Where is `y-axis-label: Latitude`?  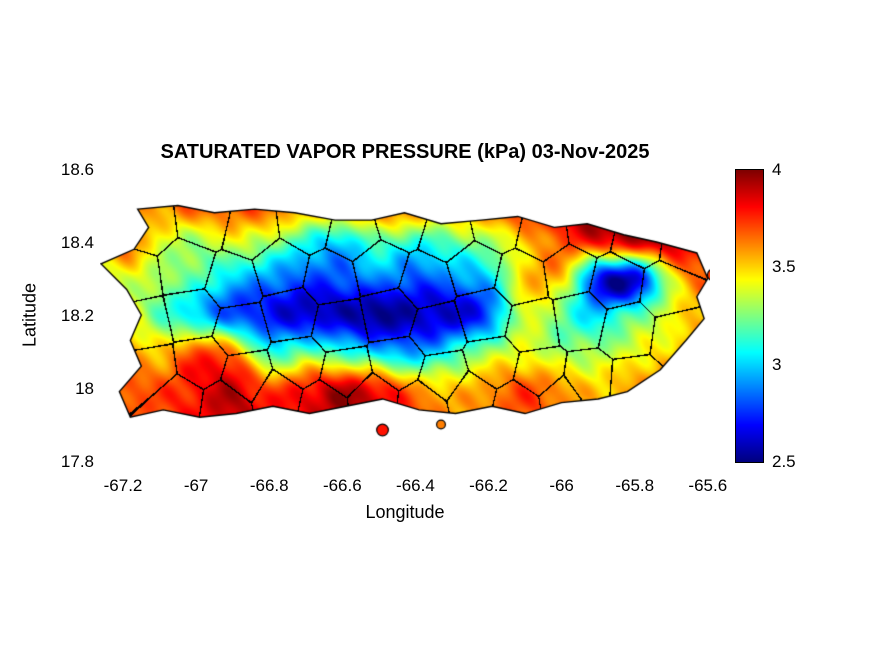 y-axis-label: Latitude is located at coordinates (29, 315).